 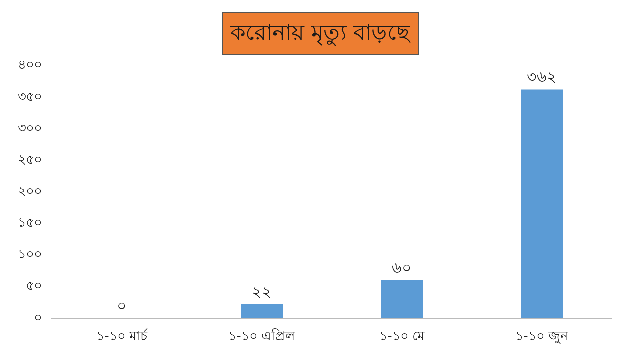 I want to click on y-tick-label: ৩০০, so click(x=30, y=128).